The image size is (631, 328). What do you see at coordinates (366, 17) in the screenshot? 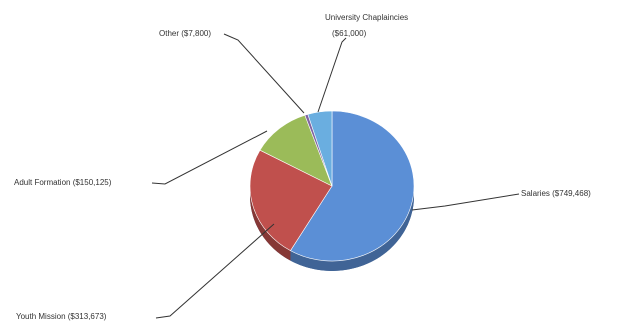
I see `slice-label-university-chaplaincies-line1: University Chaplaincies` at bounding box center [366, 17].